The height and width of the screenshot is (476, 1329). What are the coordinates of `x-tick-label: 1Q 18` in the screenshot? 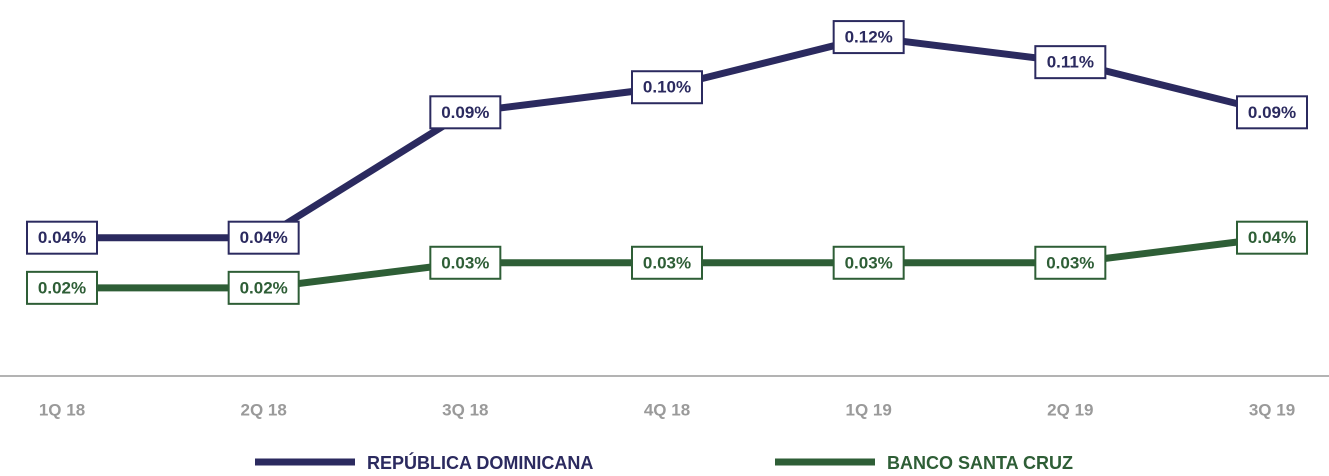 It's located at (62, 409).